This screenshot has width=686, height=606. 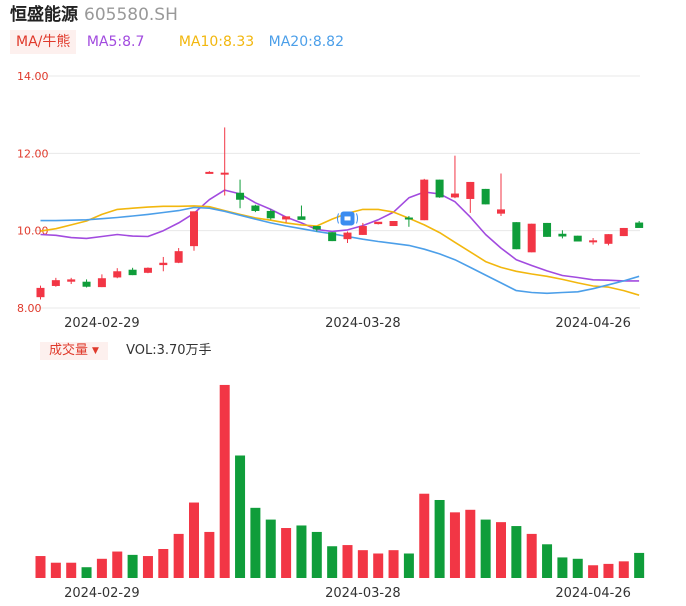 I want to click on ma5-legend: MA5:8.7, so click(x=115, y=42).